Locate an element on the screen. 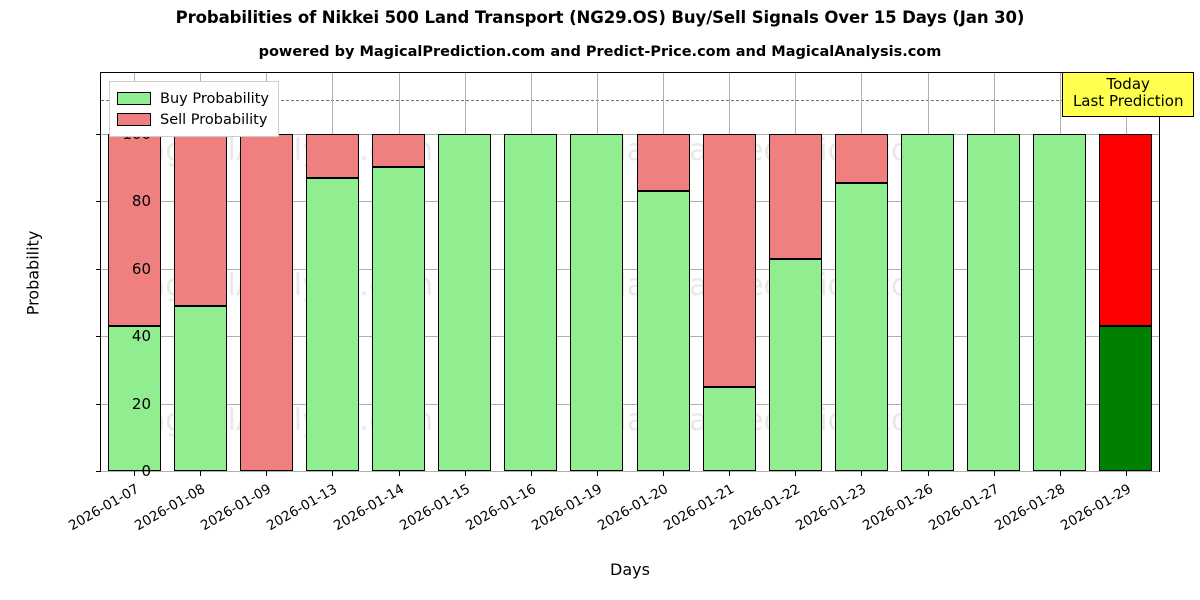 The image size is (1200, 600). y-tick-label: 20 is located at coordinates (141, 403).